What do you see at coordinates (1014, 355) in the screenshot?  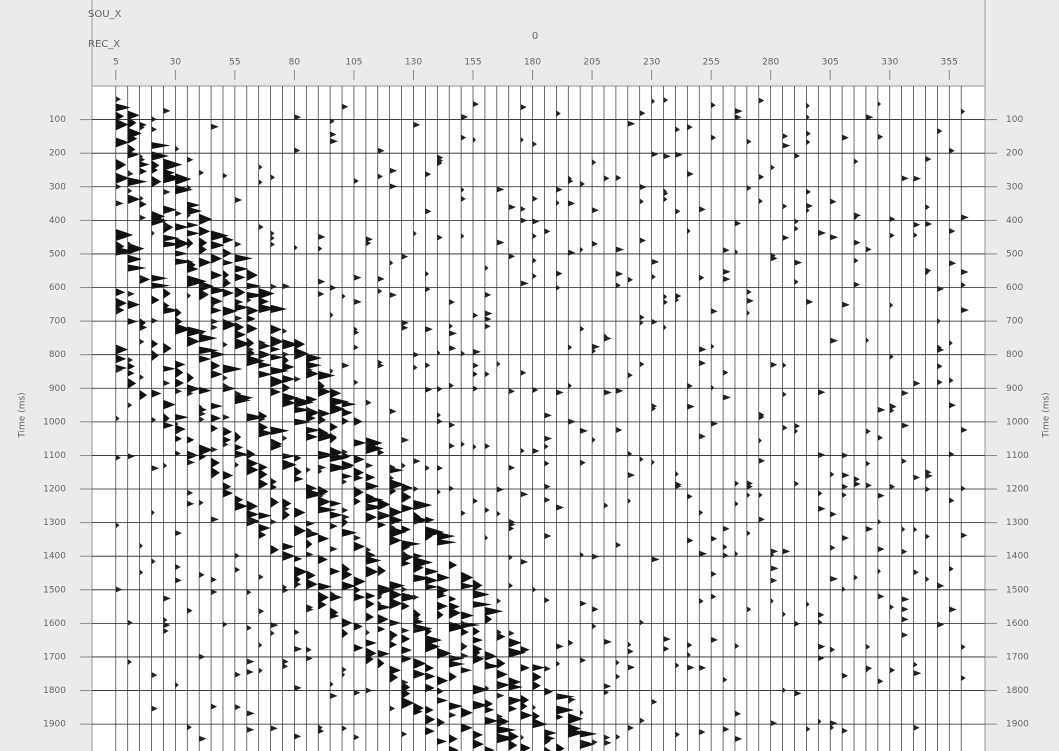 I see `y-tick-label-right: 800` at bounding box center [1014, 355].